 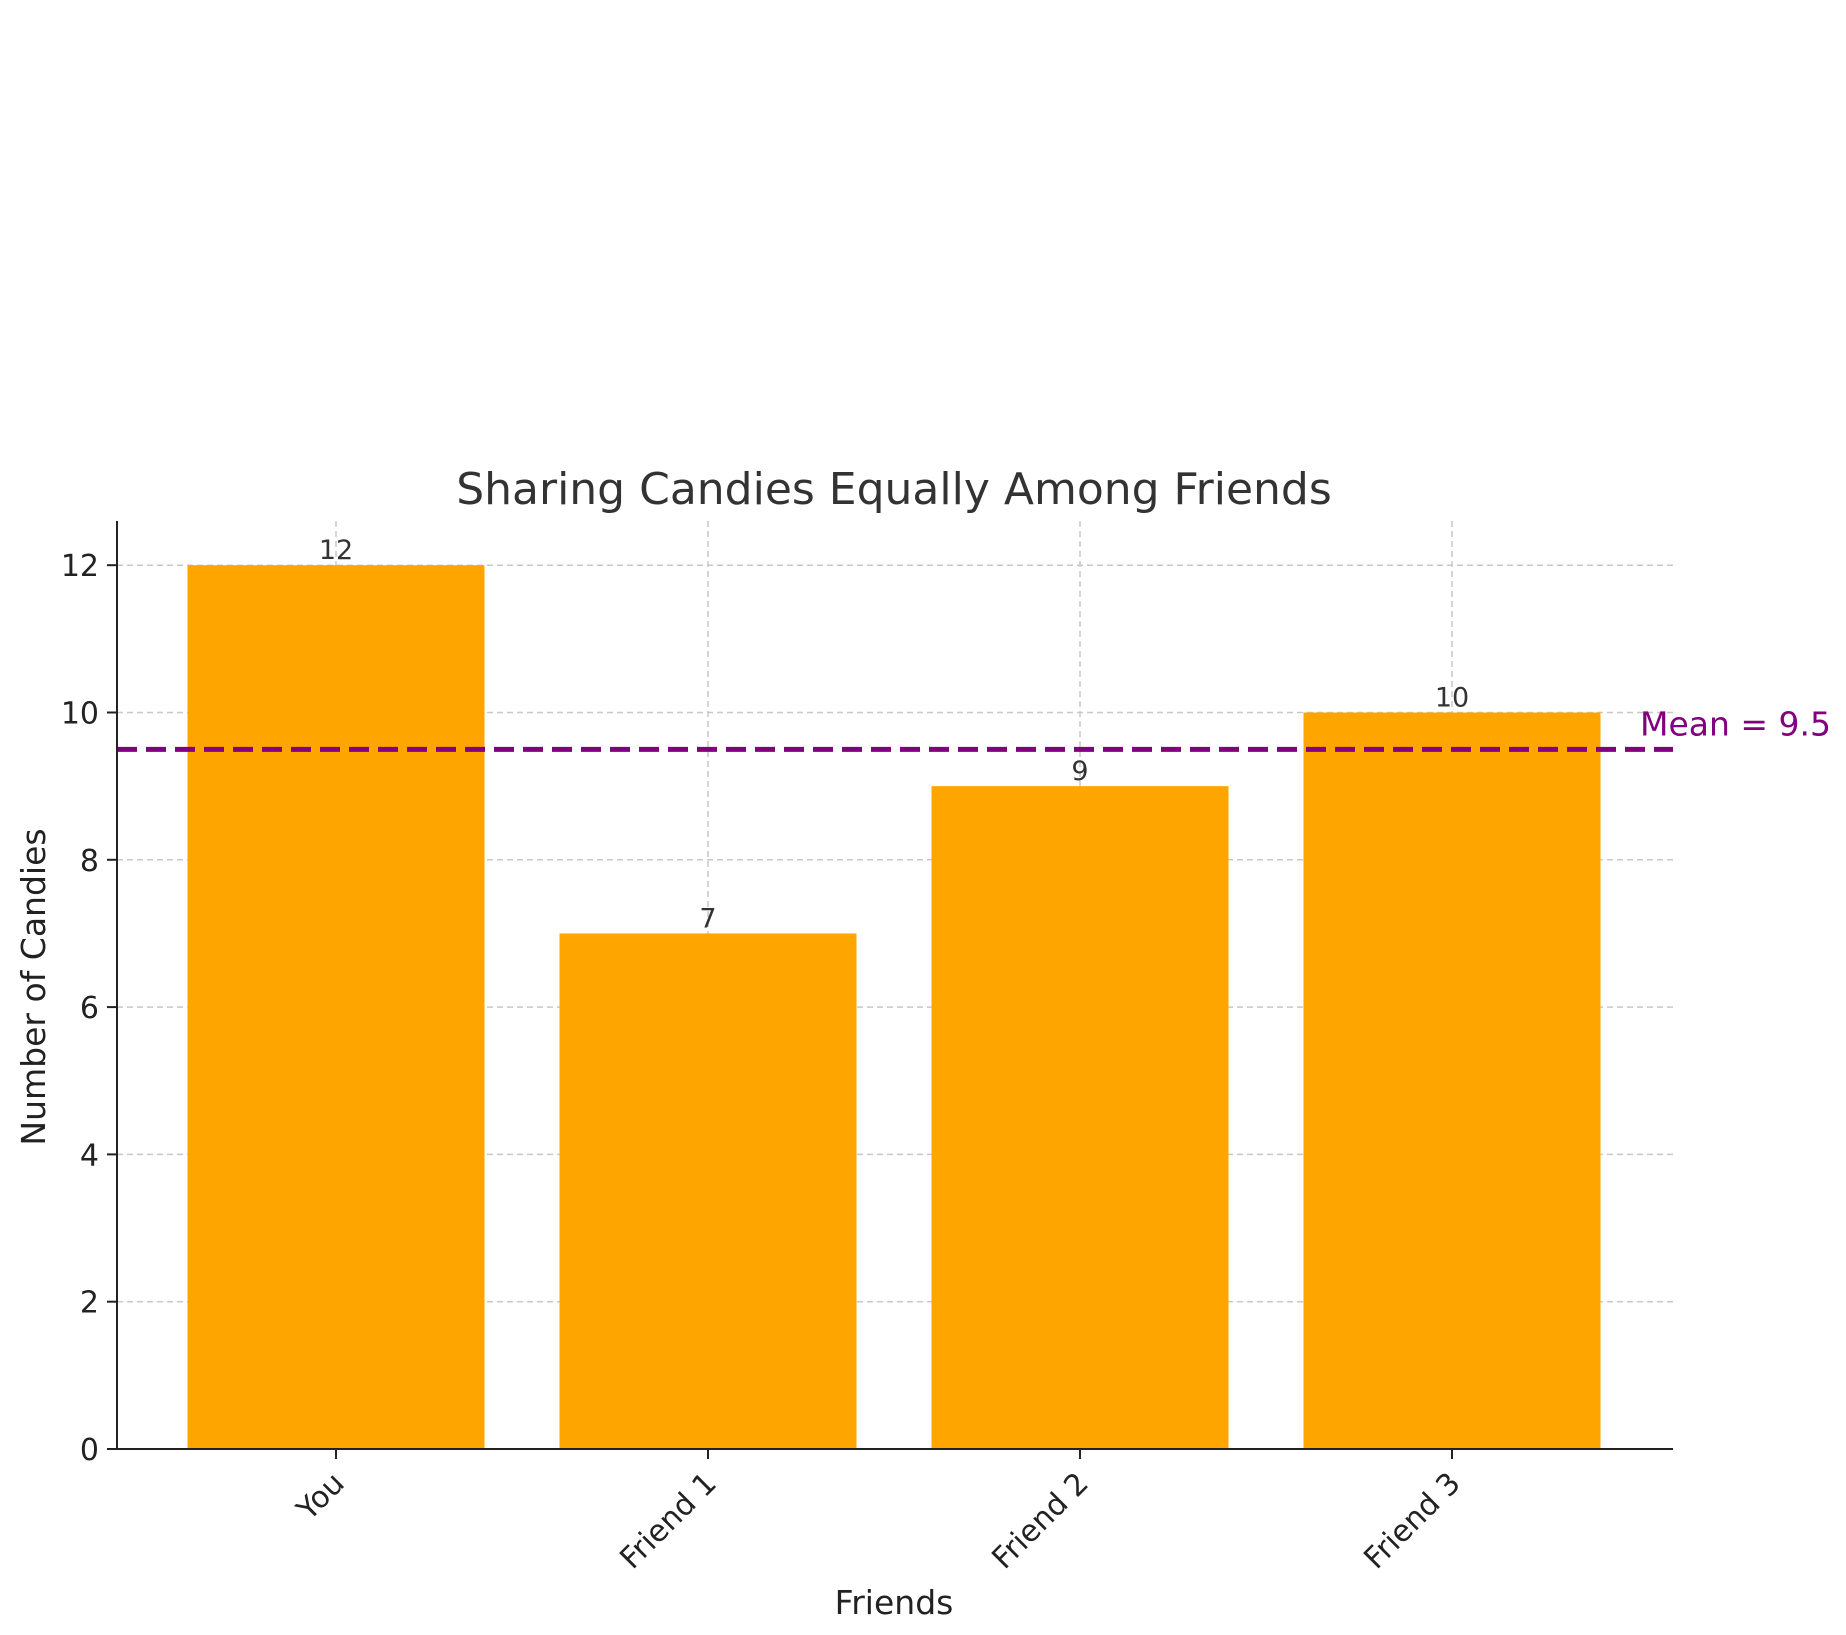 I want to click on y-tick-label: 8, so click(x=89, y=861).